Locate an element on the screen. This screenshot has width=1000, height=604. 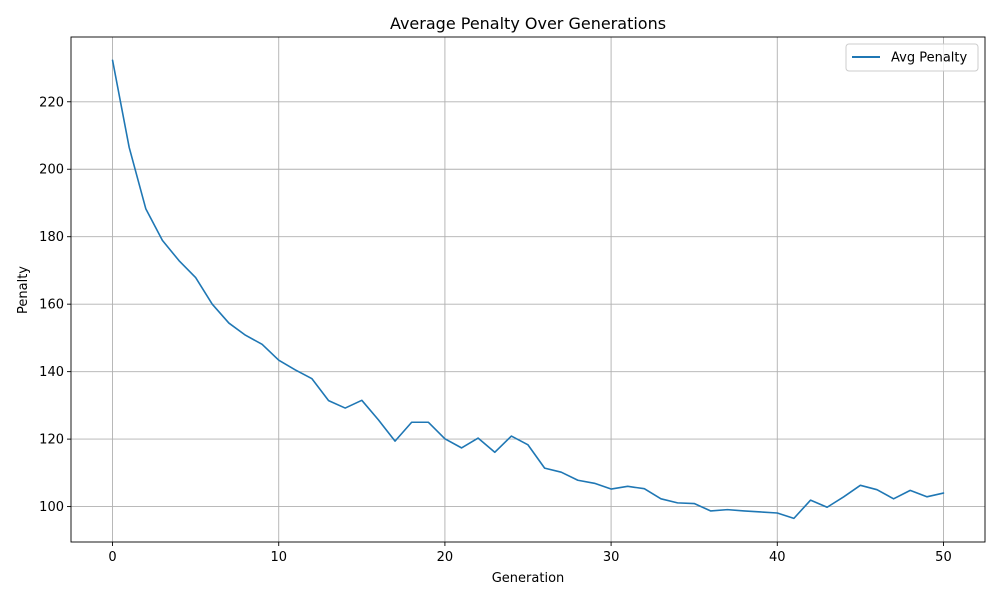
y-axis-label: Penalty is located at coordinates (23, 290).